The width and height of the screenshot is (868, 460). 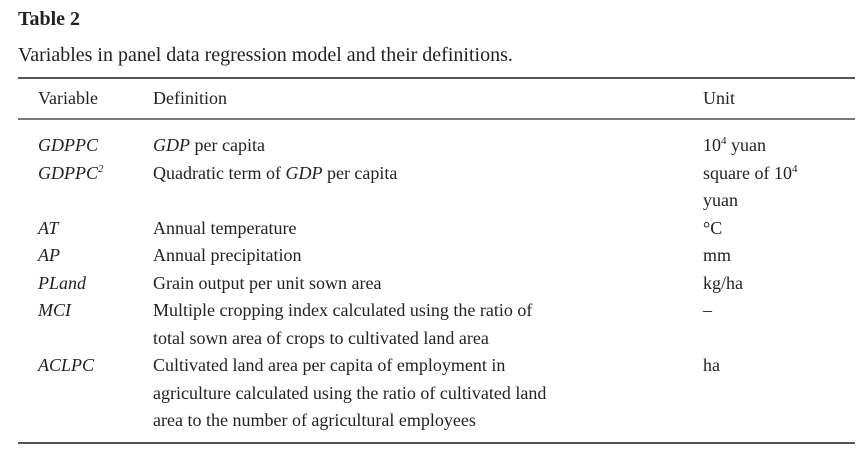 What do you see at coordinates (711, 365) in the screenshot?
I see `text-segment: ha` at bounding box center [711, 365].